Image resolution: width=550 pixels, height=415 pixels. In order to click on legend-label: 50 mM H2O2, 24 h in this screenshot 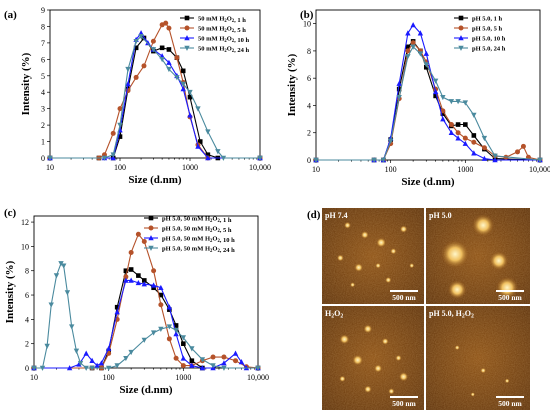, I will do `click(223, 50)`.